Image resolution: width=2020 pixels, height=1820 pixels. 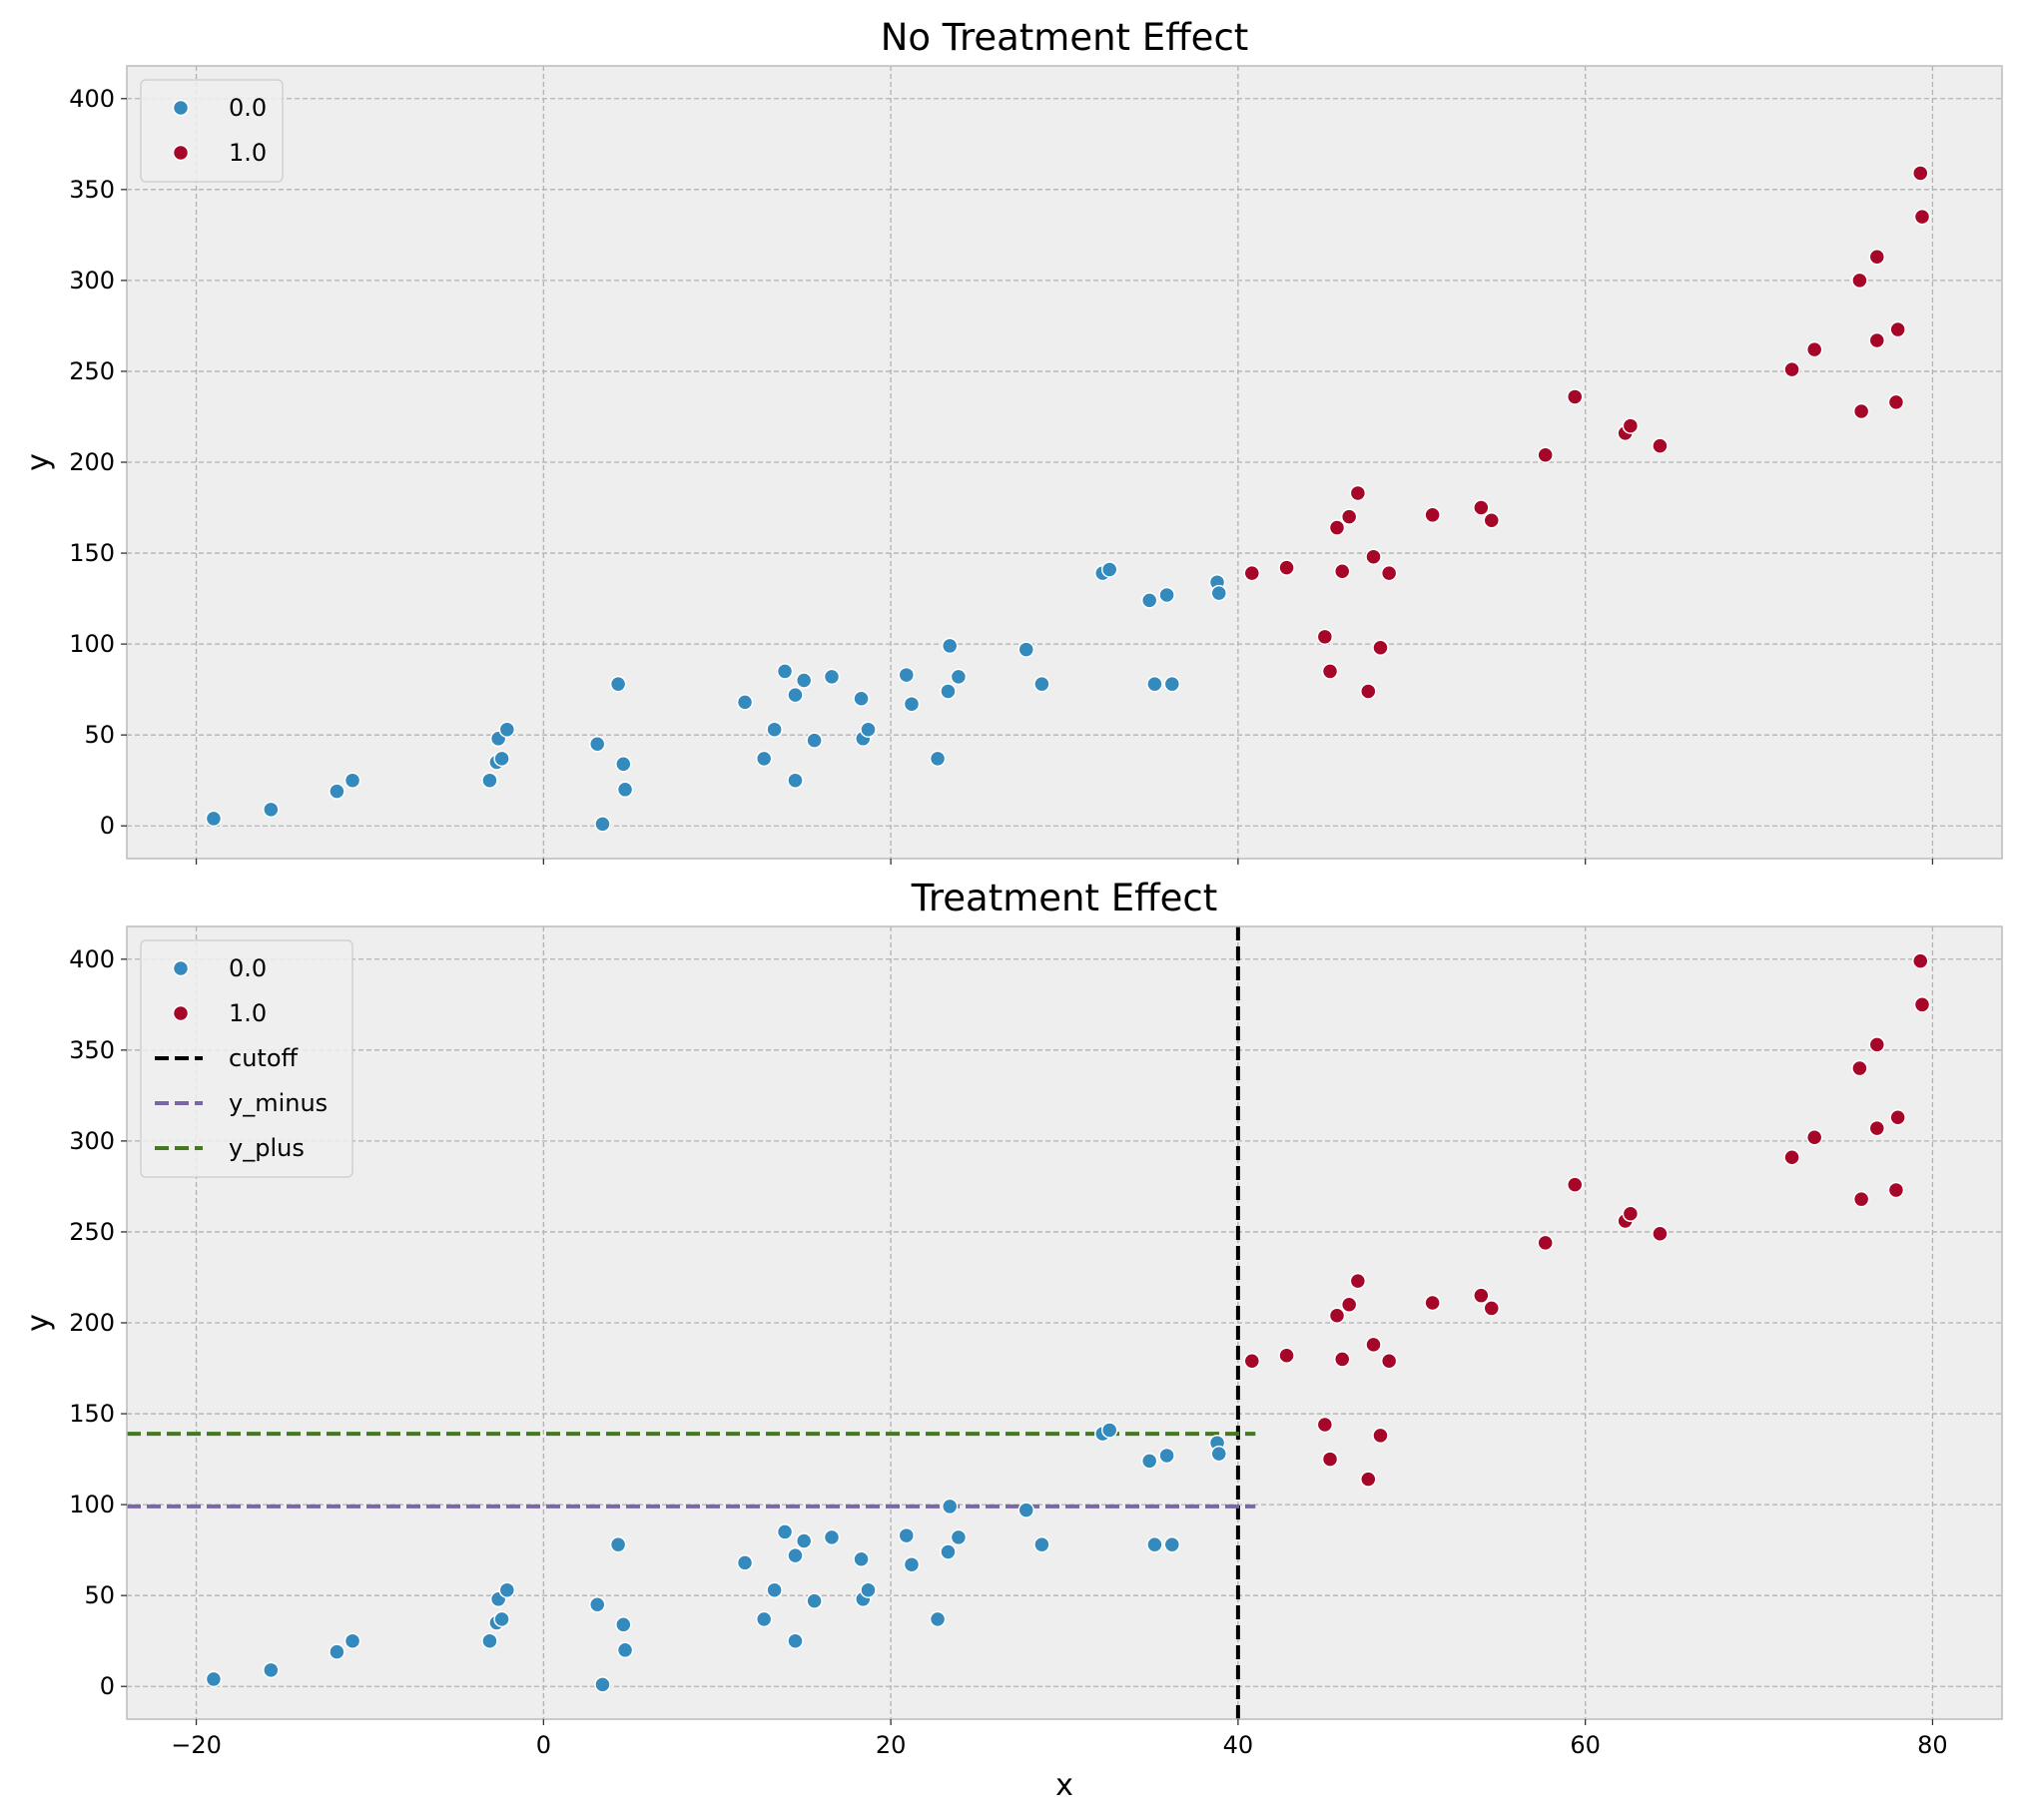 What do you see at coordinates (92, 190) in the screenshot?
I see `y-tick-label: 350` at bounding box center [92, 190].